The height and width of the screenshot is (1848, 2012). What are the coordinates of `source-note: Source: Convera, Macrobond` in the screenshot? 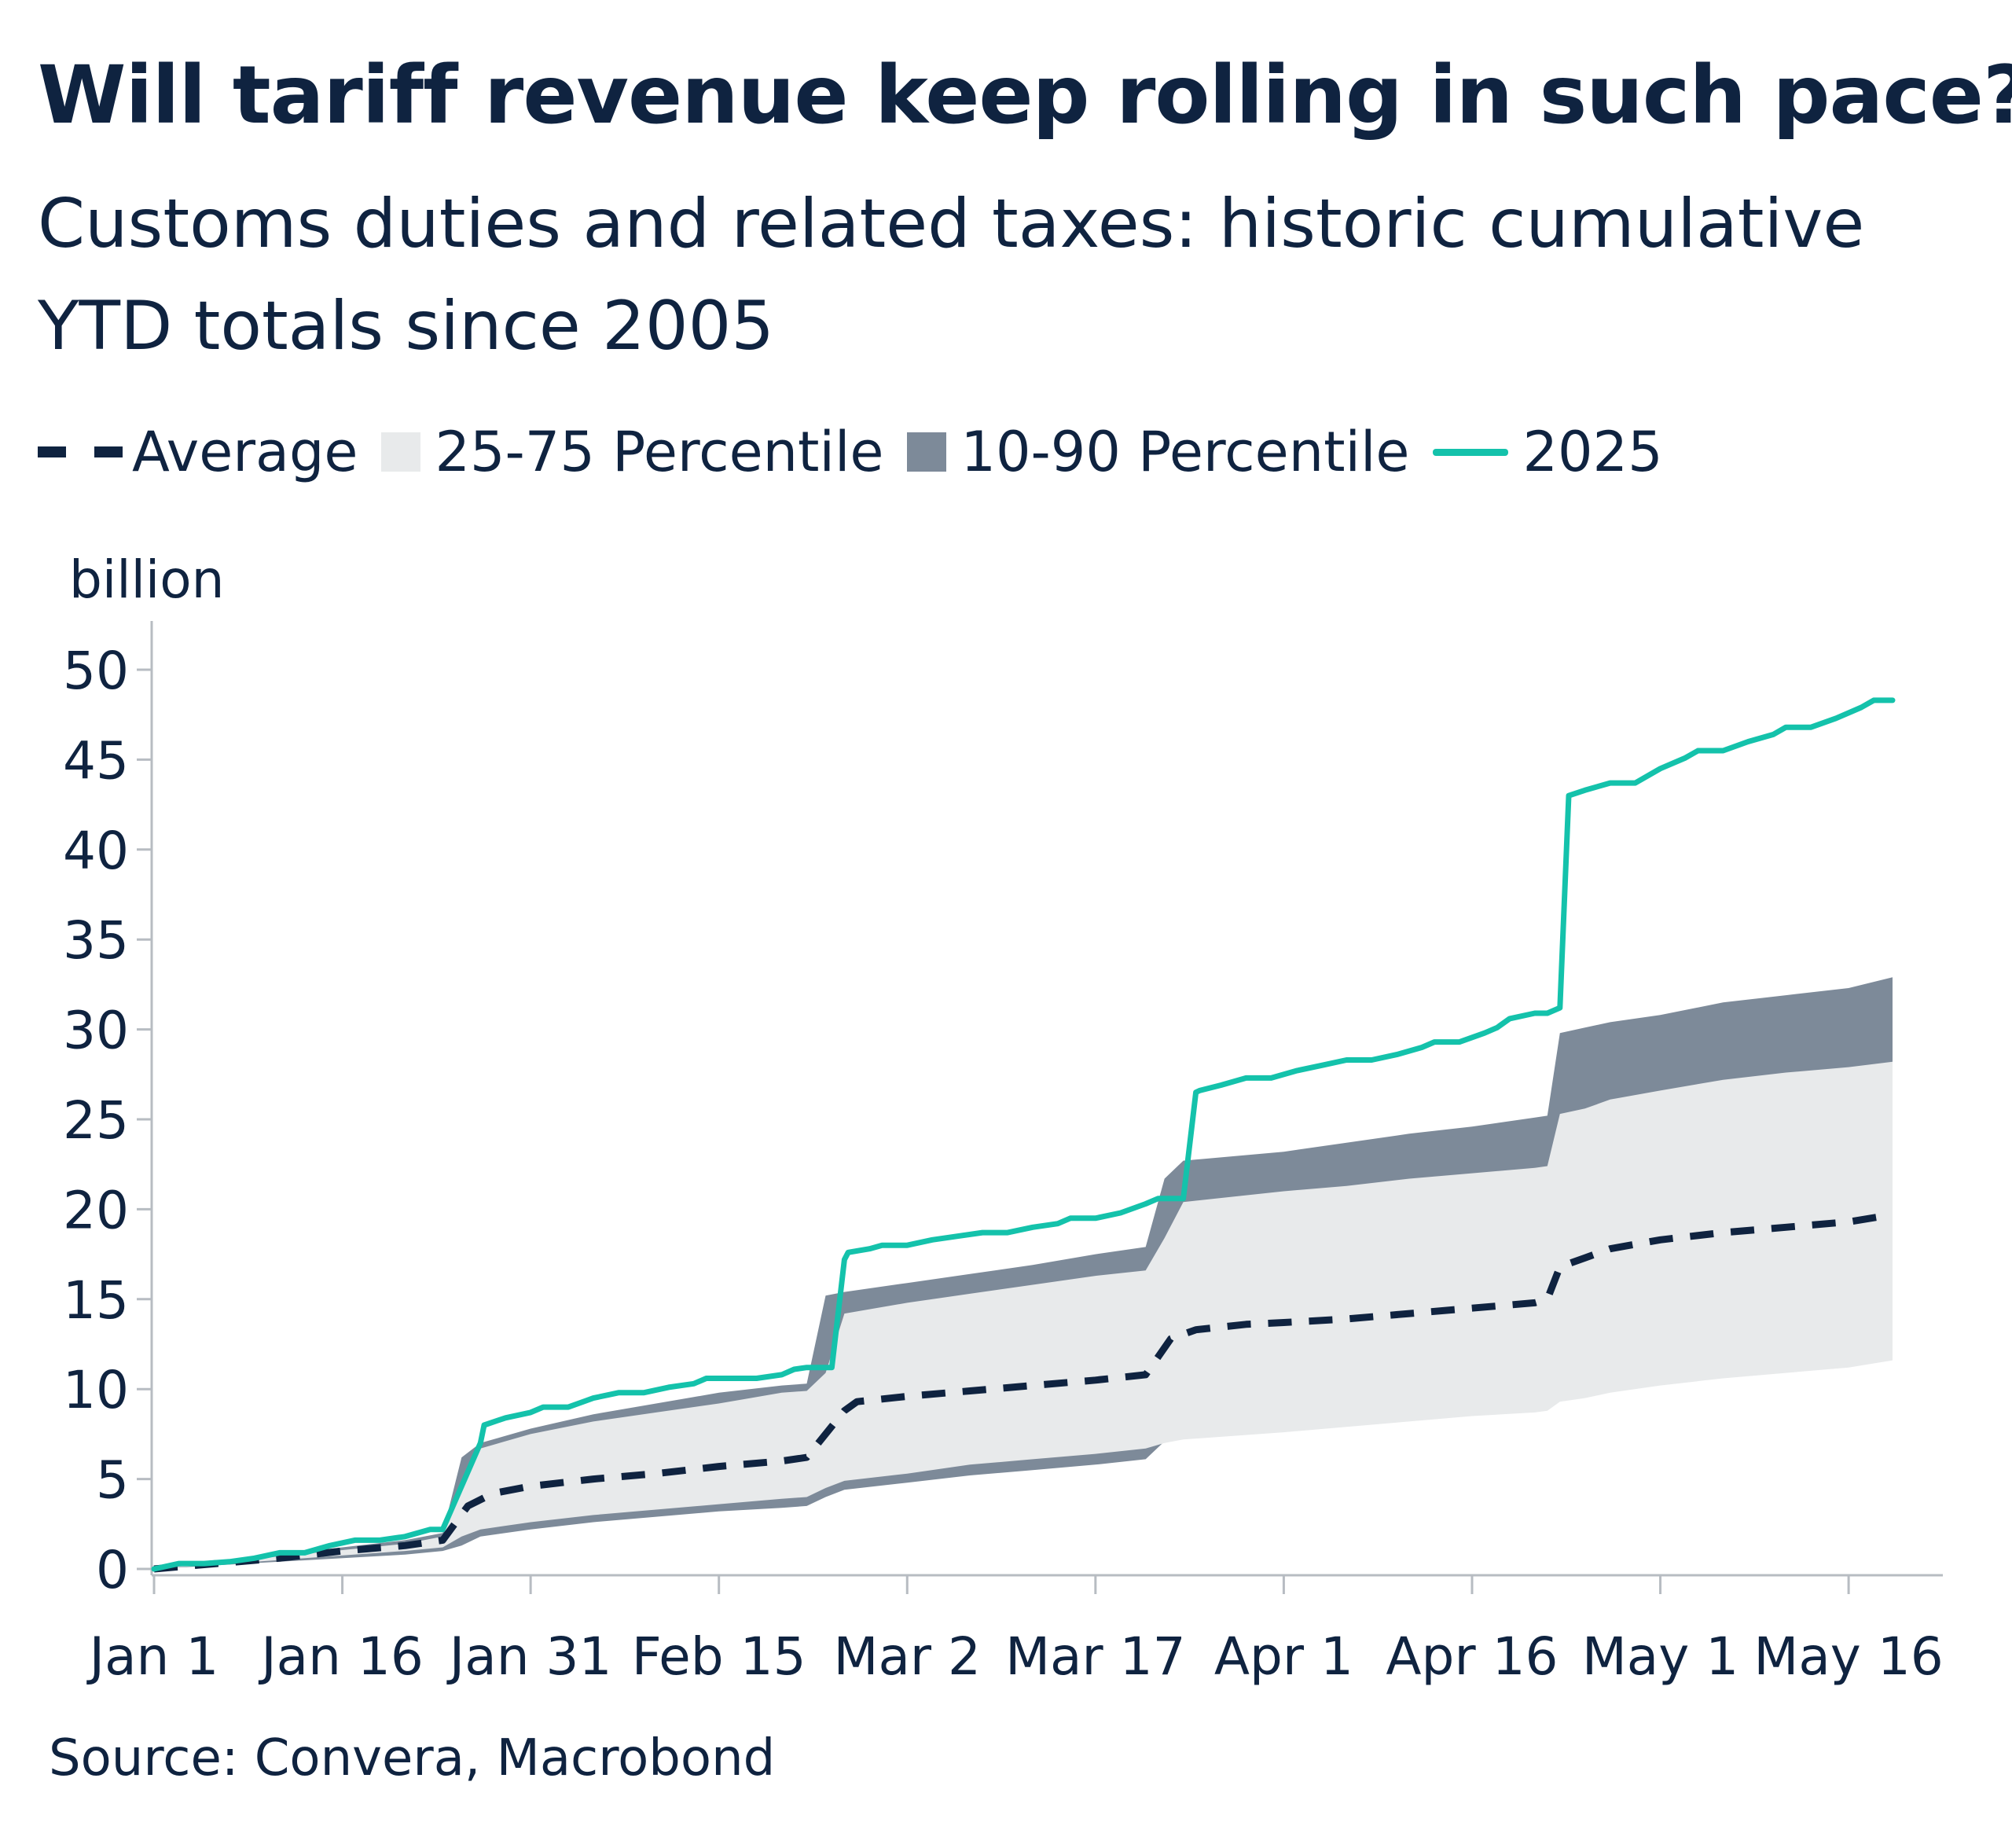 It's located at (412, 1758).